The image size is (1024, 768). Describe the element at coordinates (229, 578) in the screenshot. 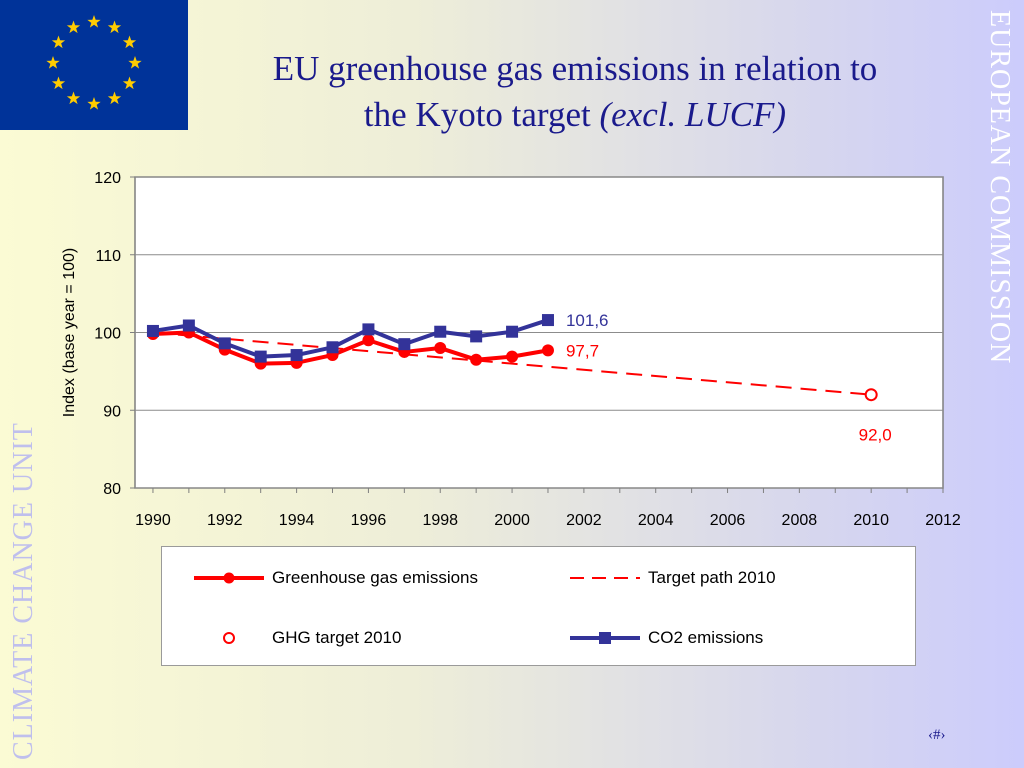

I see `legend-ghg-symbol` at that location.